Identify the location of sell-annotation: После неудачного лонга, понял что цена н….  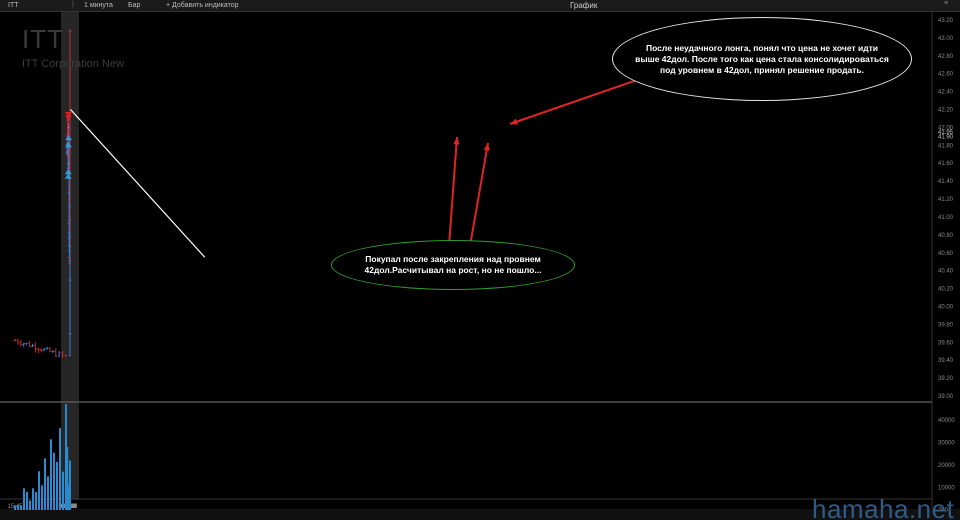
(762, 59).